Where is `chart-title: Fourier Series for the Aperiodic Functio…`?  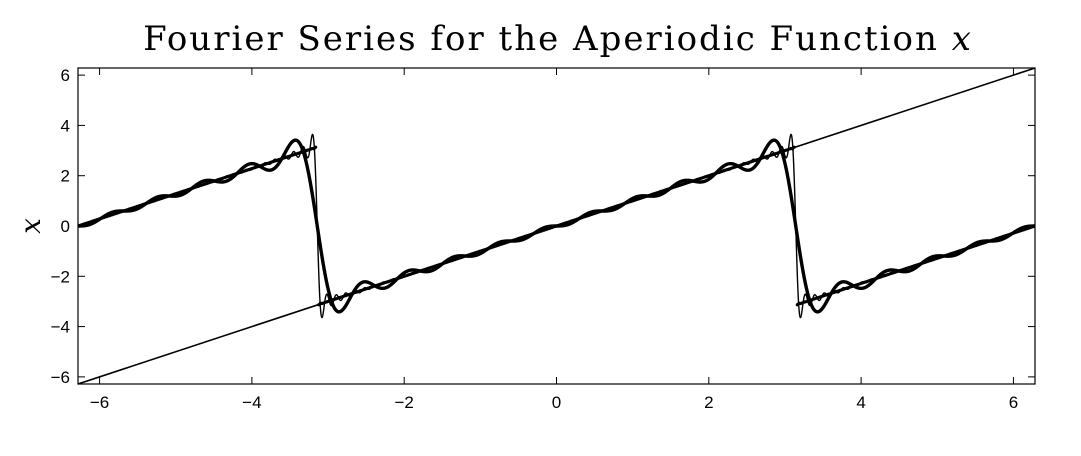
chart-title: Fourier Series for the Aperiodic Functio… is located at coordinates (558, 39).